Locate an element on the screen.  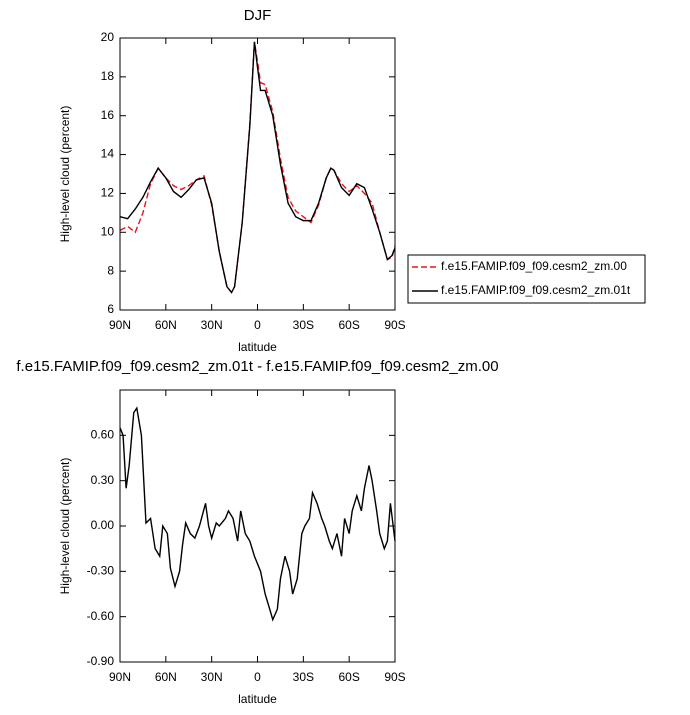
y-tick-label: 6 is located at coordinates (110, 309).